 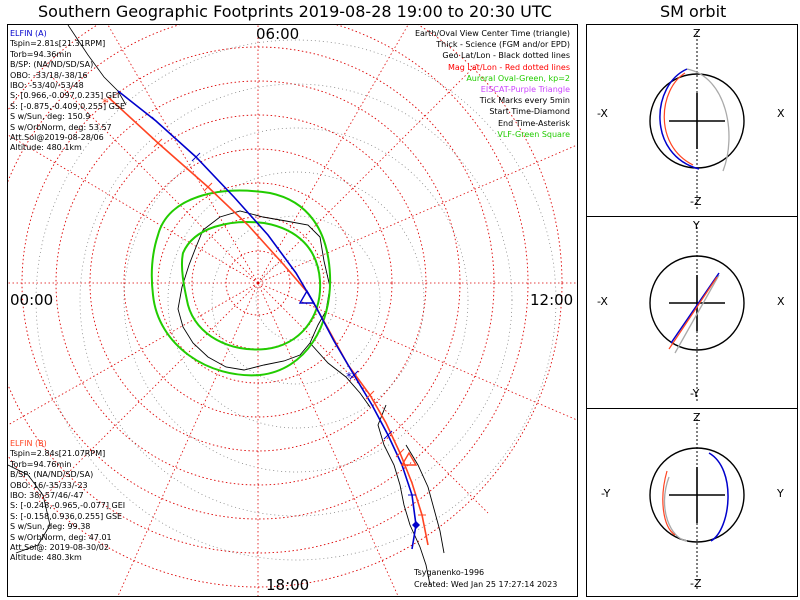 I want to click on orbit-panel-yz: Z -Z -Y Y, so click(x=692, y=502).